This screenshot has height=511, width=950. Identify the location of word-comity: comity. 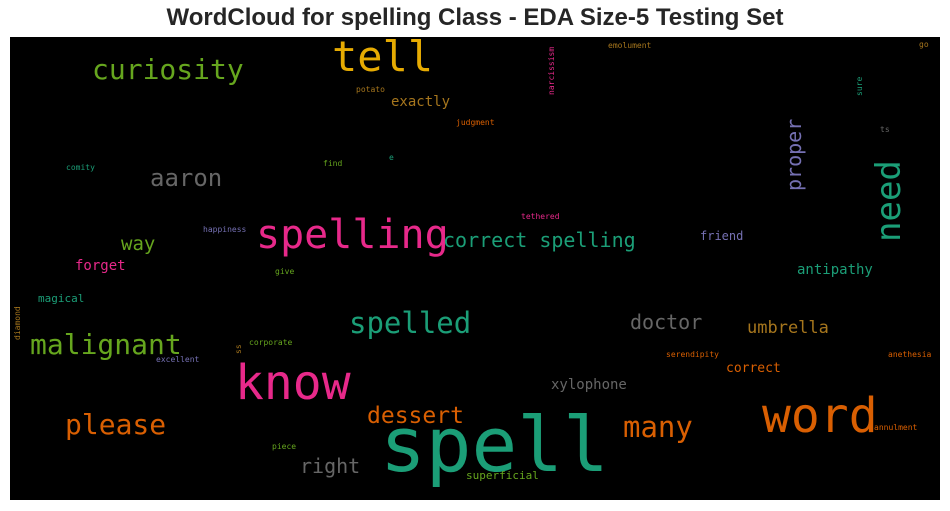
(80, 167).